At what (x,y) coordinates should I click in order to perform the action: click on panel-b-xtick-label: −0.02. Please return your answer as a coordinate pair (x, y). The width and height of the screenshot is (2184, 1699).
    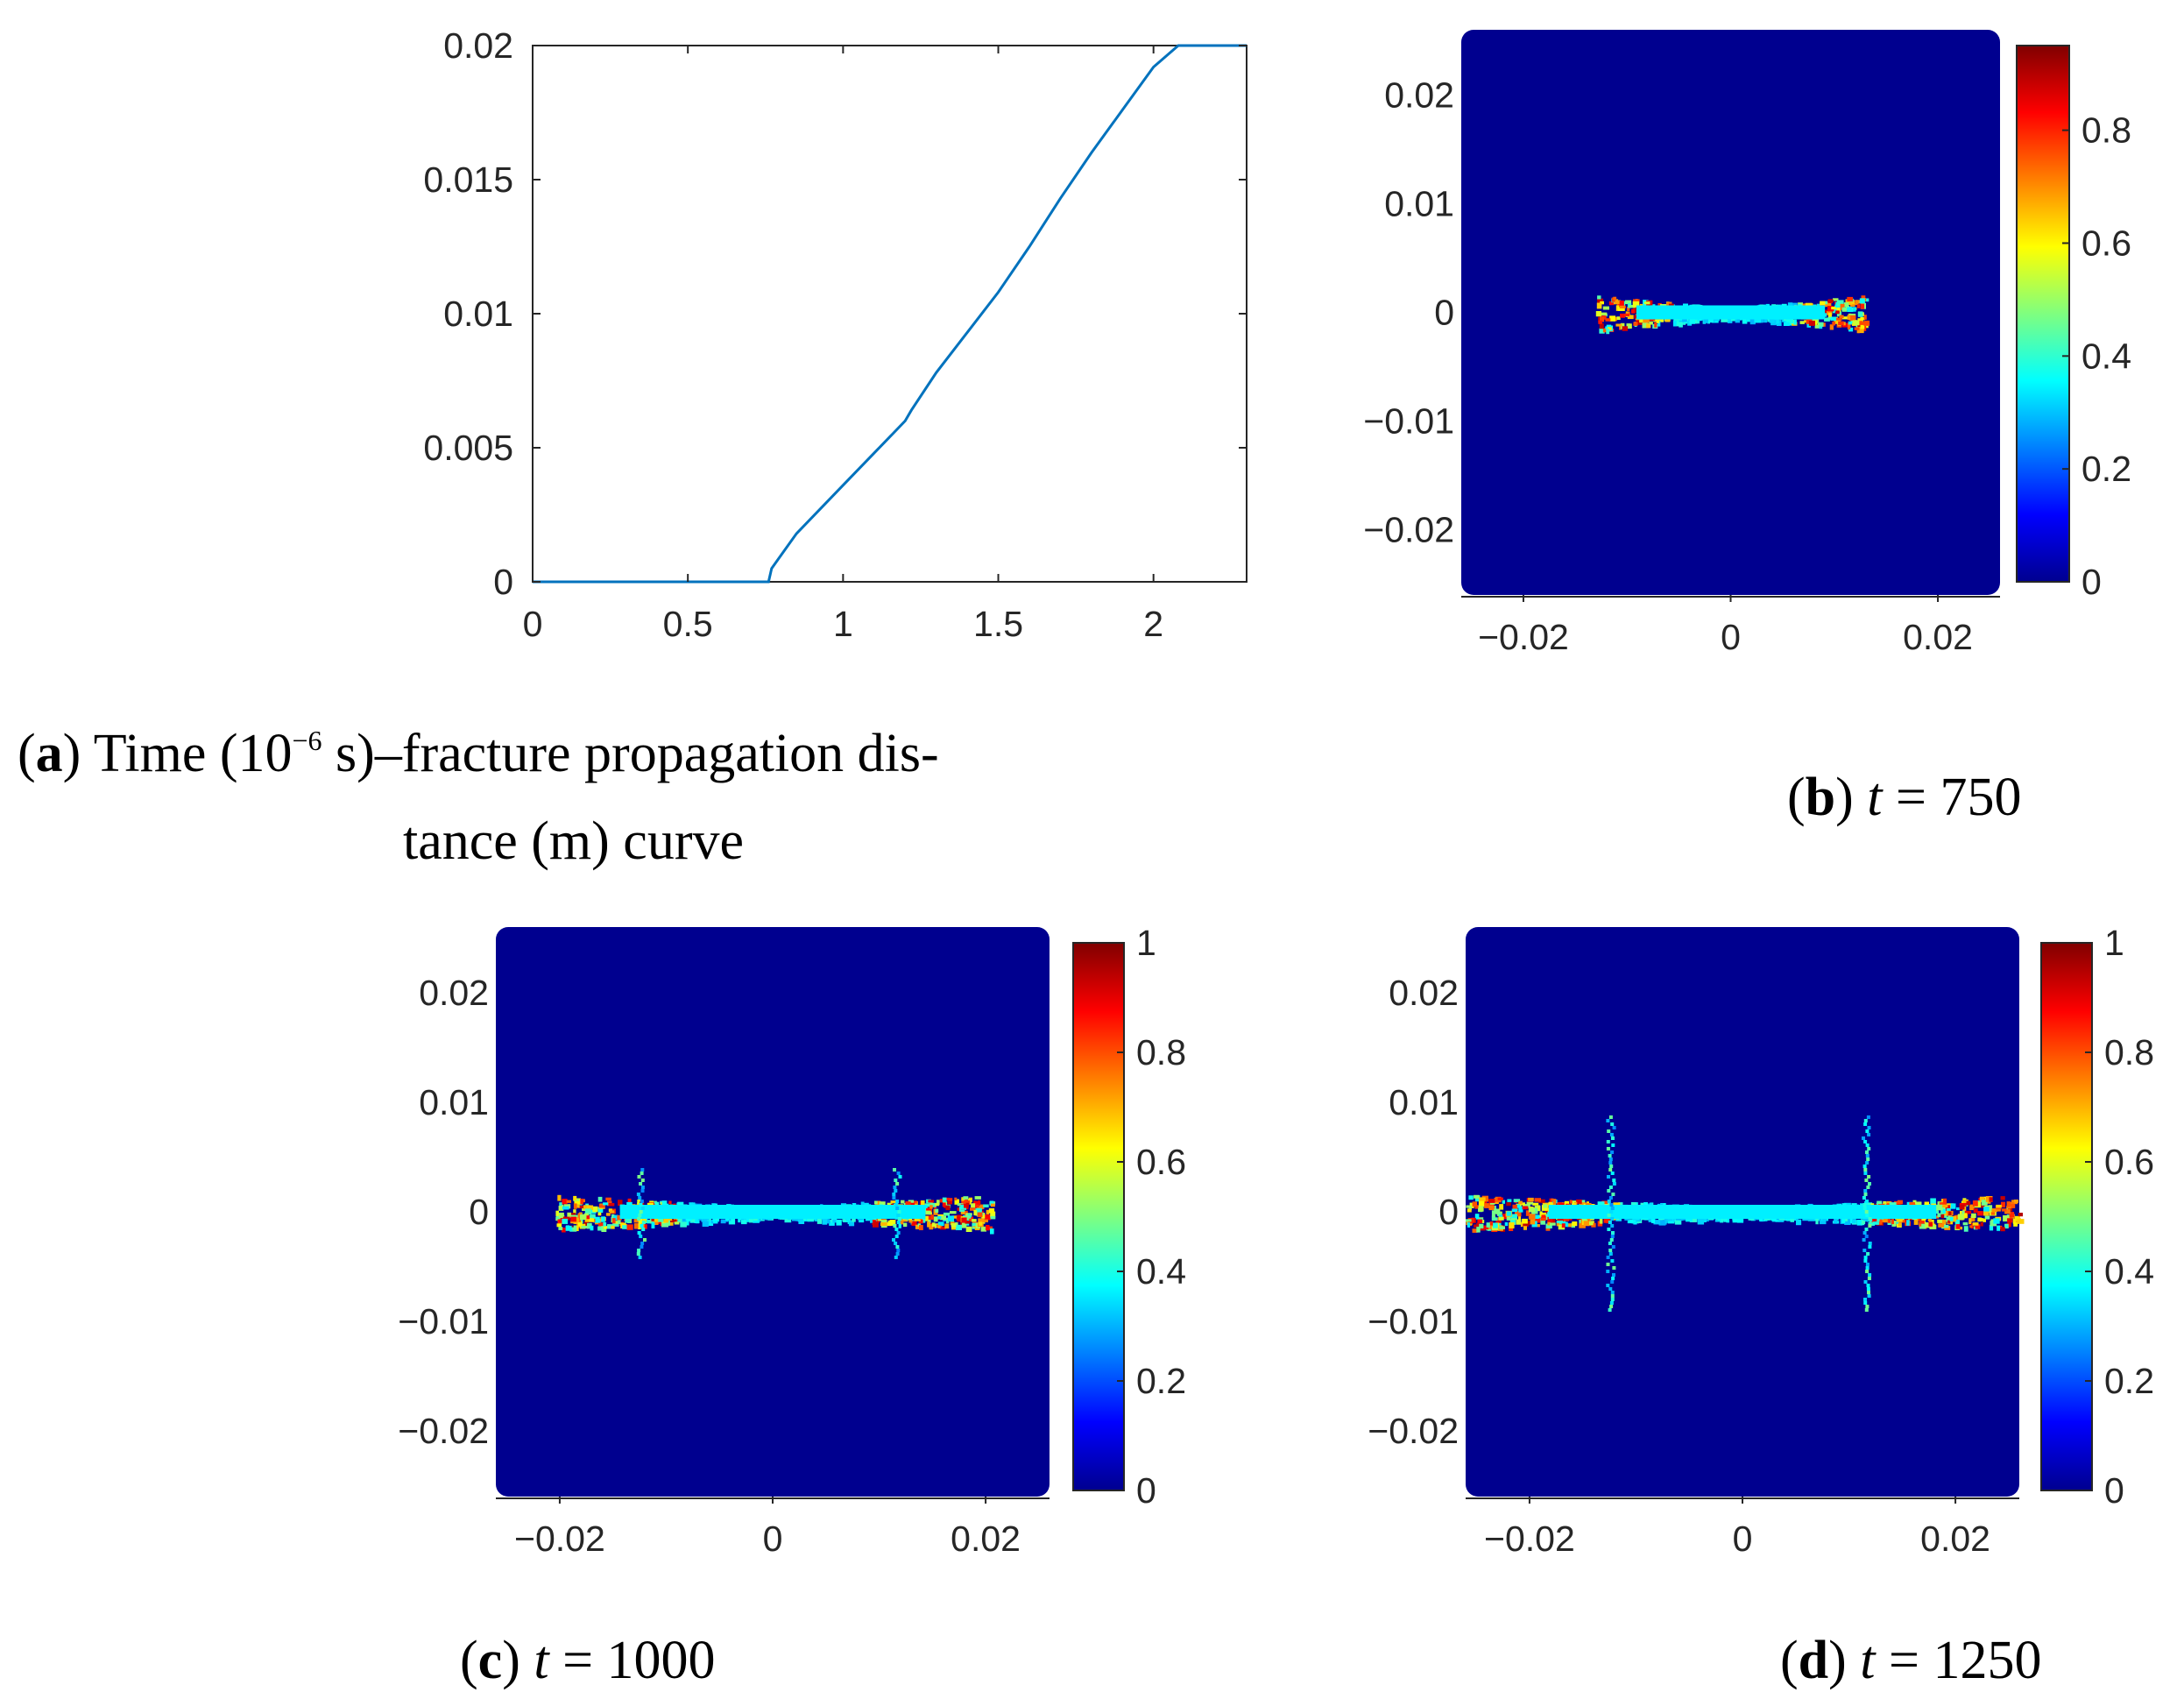
    Looking at the image, I should click on (1523, 637).